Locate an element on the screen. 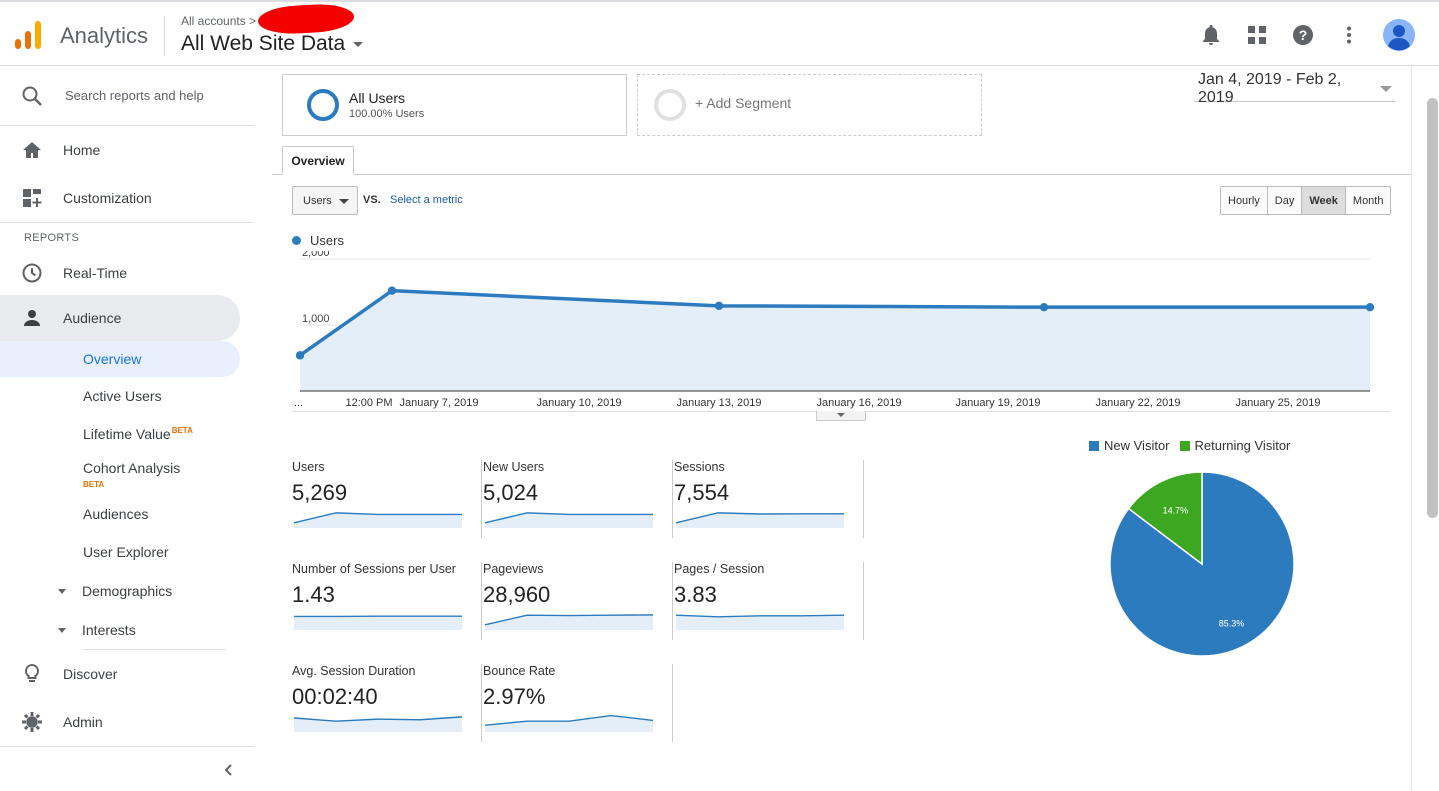 The image size is (1439, 791). analytics-logo-icon is located at coordinates (29, 35).